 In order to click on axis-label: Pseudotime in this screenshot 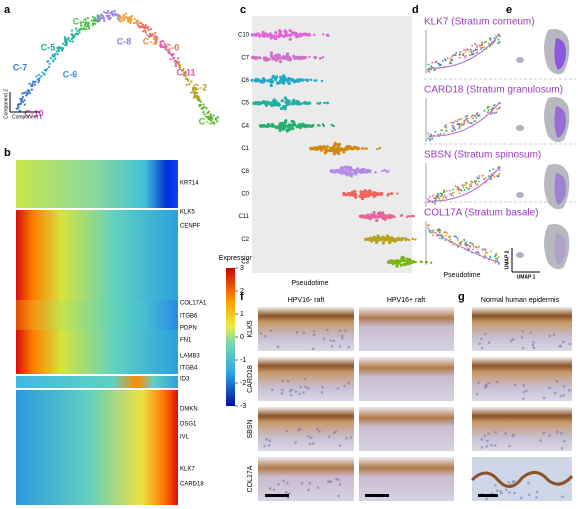, I will do `click(310, 283)`.